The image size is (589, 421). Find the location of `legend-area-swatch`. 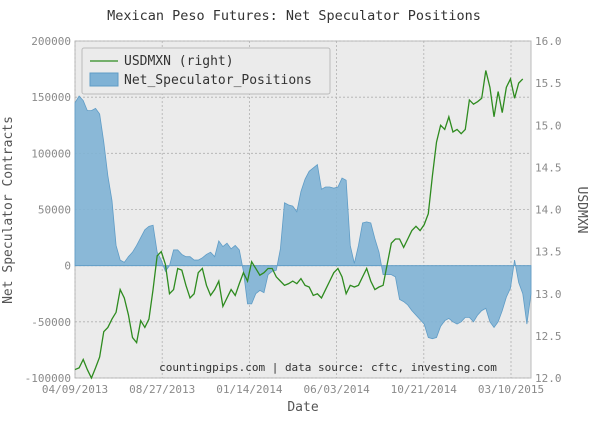

legend-area-swatch is located at coordinates (104, 79).